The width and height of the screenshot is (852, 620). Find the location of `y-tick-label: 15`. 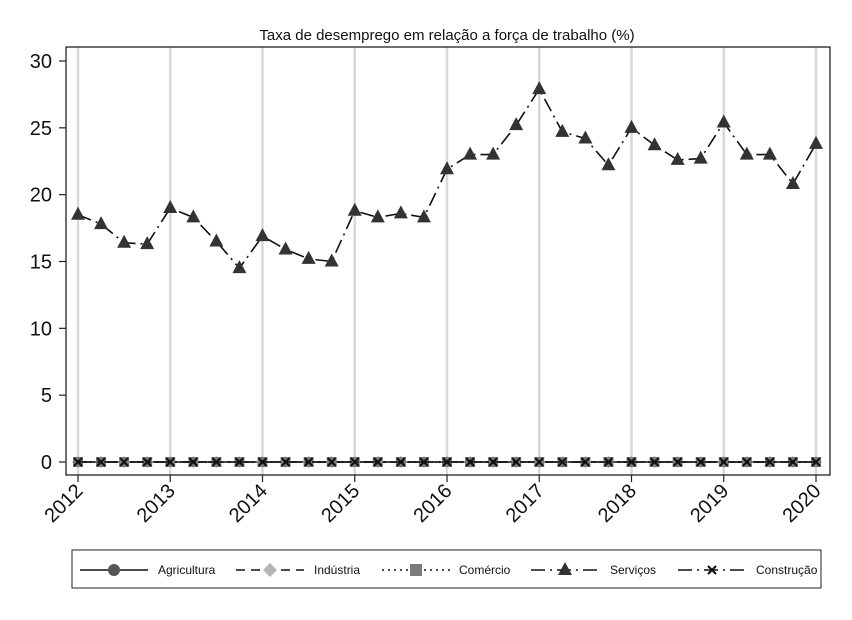

y-tick-label: 15 is located at coordinates (41, 263).